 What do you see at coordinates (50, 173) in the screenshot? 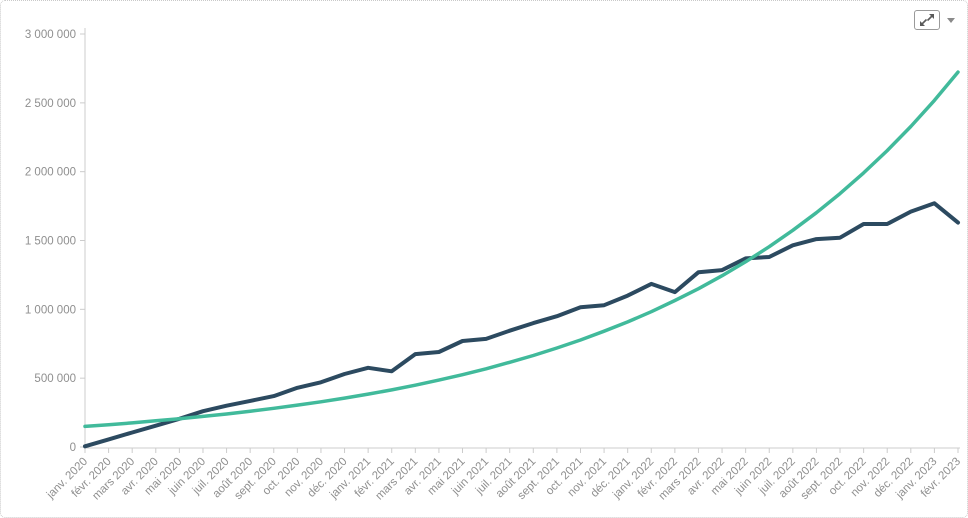
I see `y-tick-label: 2 000 000` at bounding box center [50, 173].